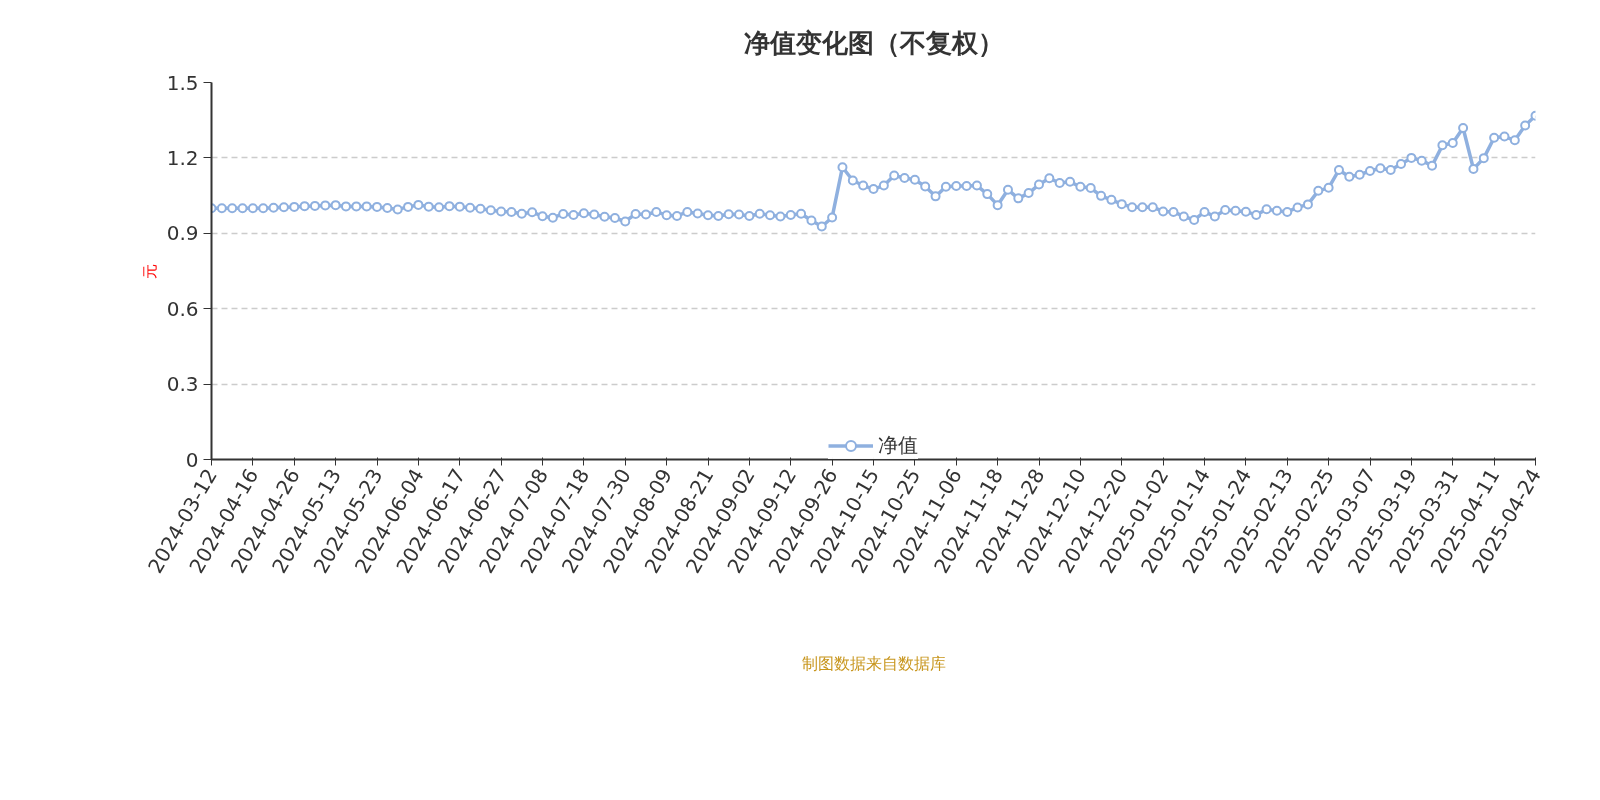 The width and height of the screenshot is (1600, 800). Describe the element at coordinates (149, 271) in the screenshot. I see `y-axis-title: 元` at that location.